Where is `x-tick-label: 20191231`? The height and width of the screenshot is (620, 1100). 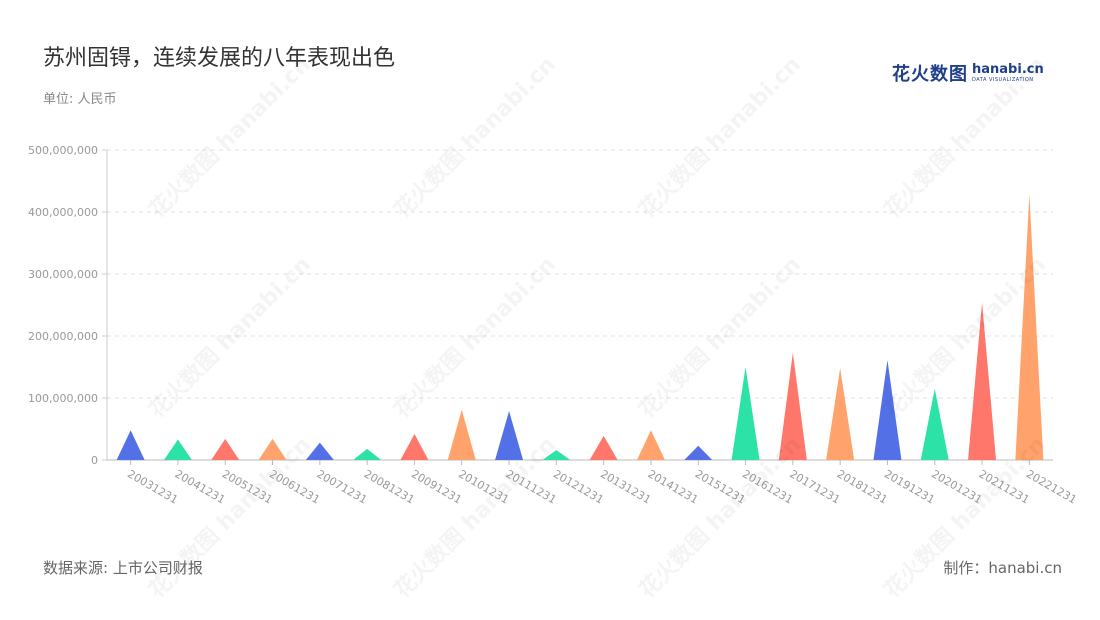
x-tick-label: 20191231 is located at coordinates (909, 486).